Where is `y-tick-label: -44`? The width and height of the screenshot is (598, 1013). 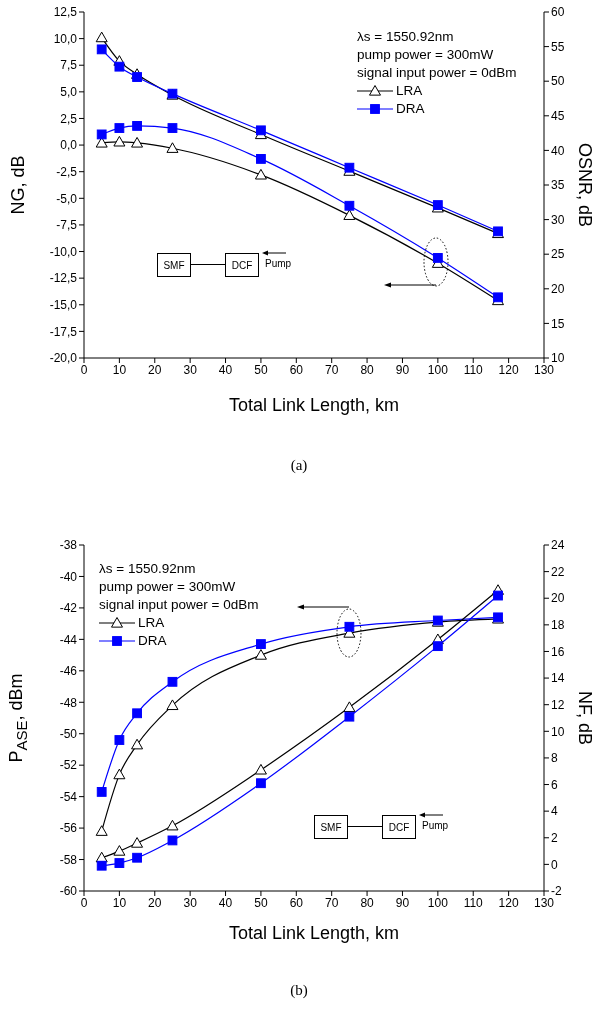
y-tick-label: -44 is located at coordinates (68, 639).